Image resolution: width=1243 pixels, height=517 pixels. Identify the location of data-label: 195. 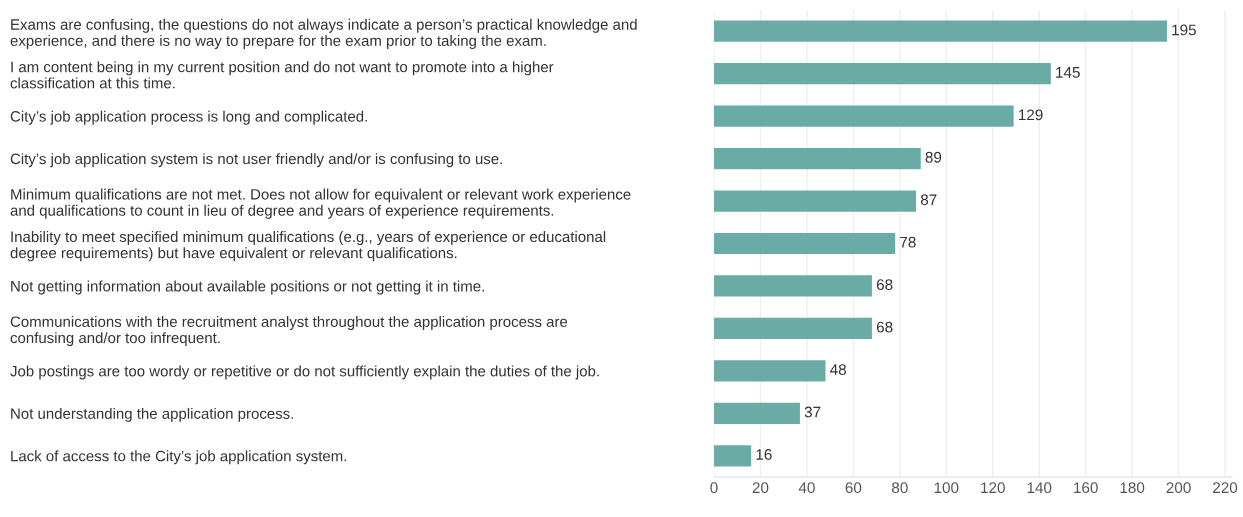
(1184, 30).